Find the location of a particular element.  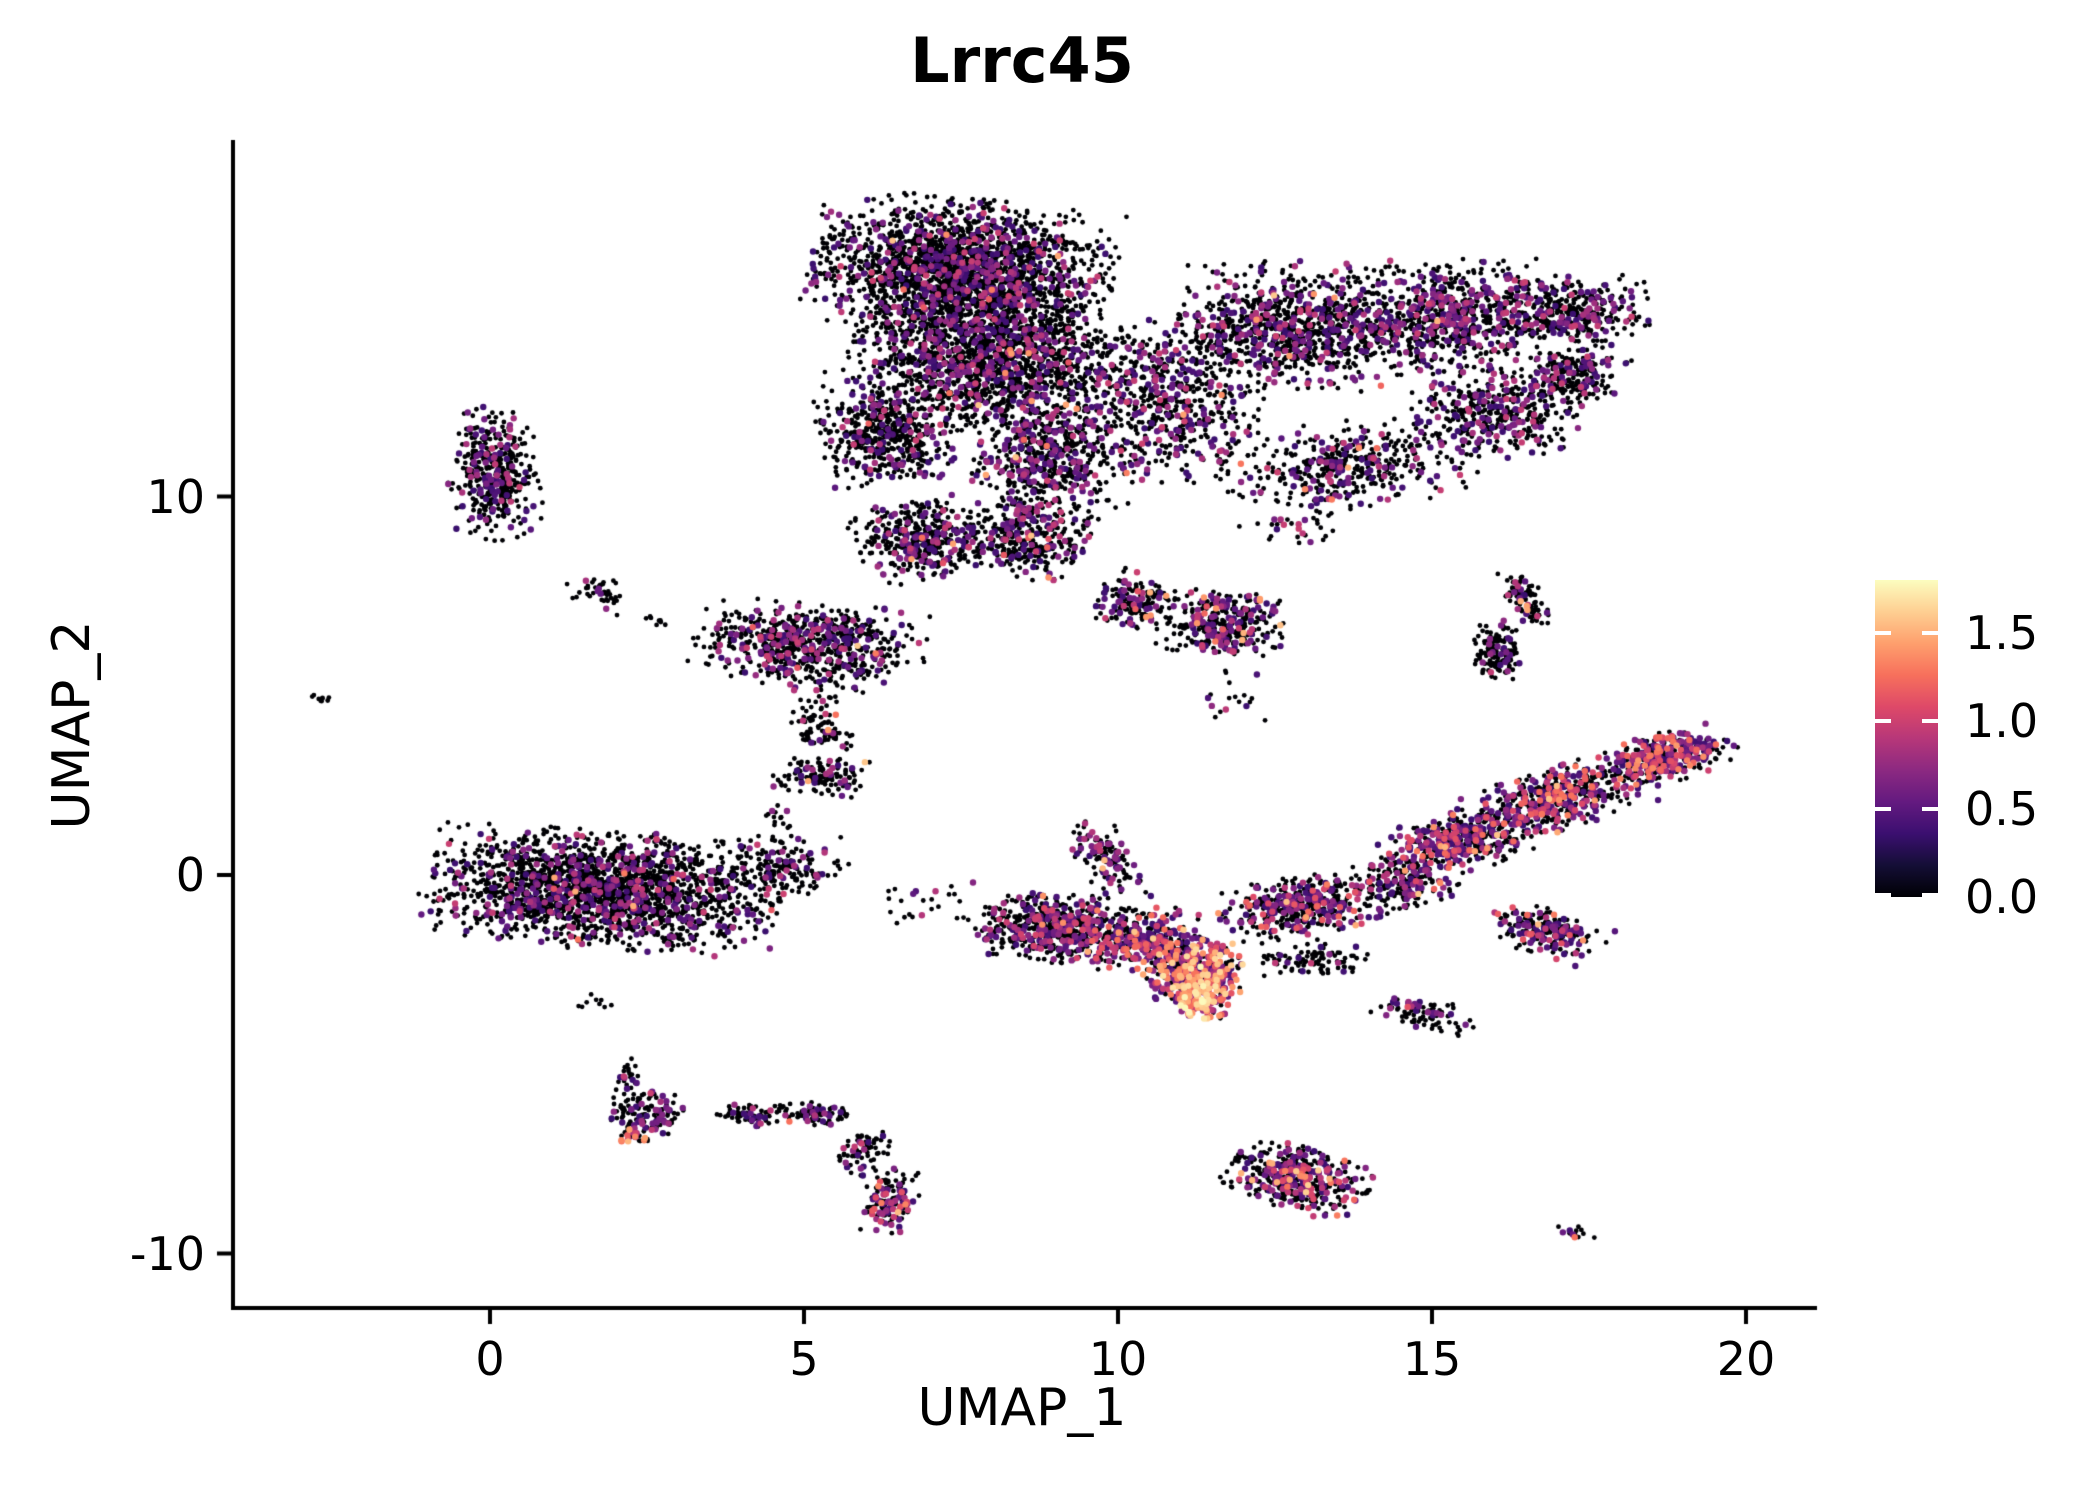

x-tick-label-20: 20 is located at coordinates (1746, 1359).